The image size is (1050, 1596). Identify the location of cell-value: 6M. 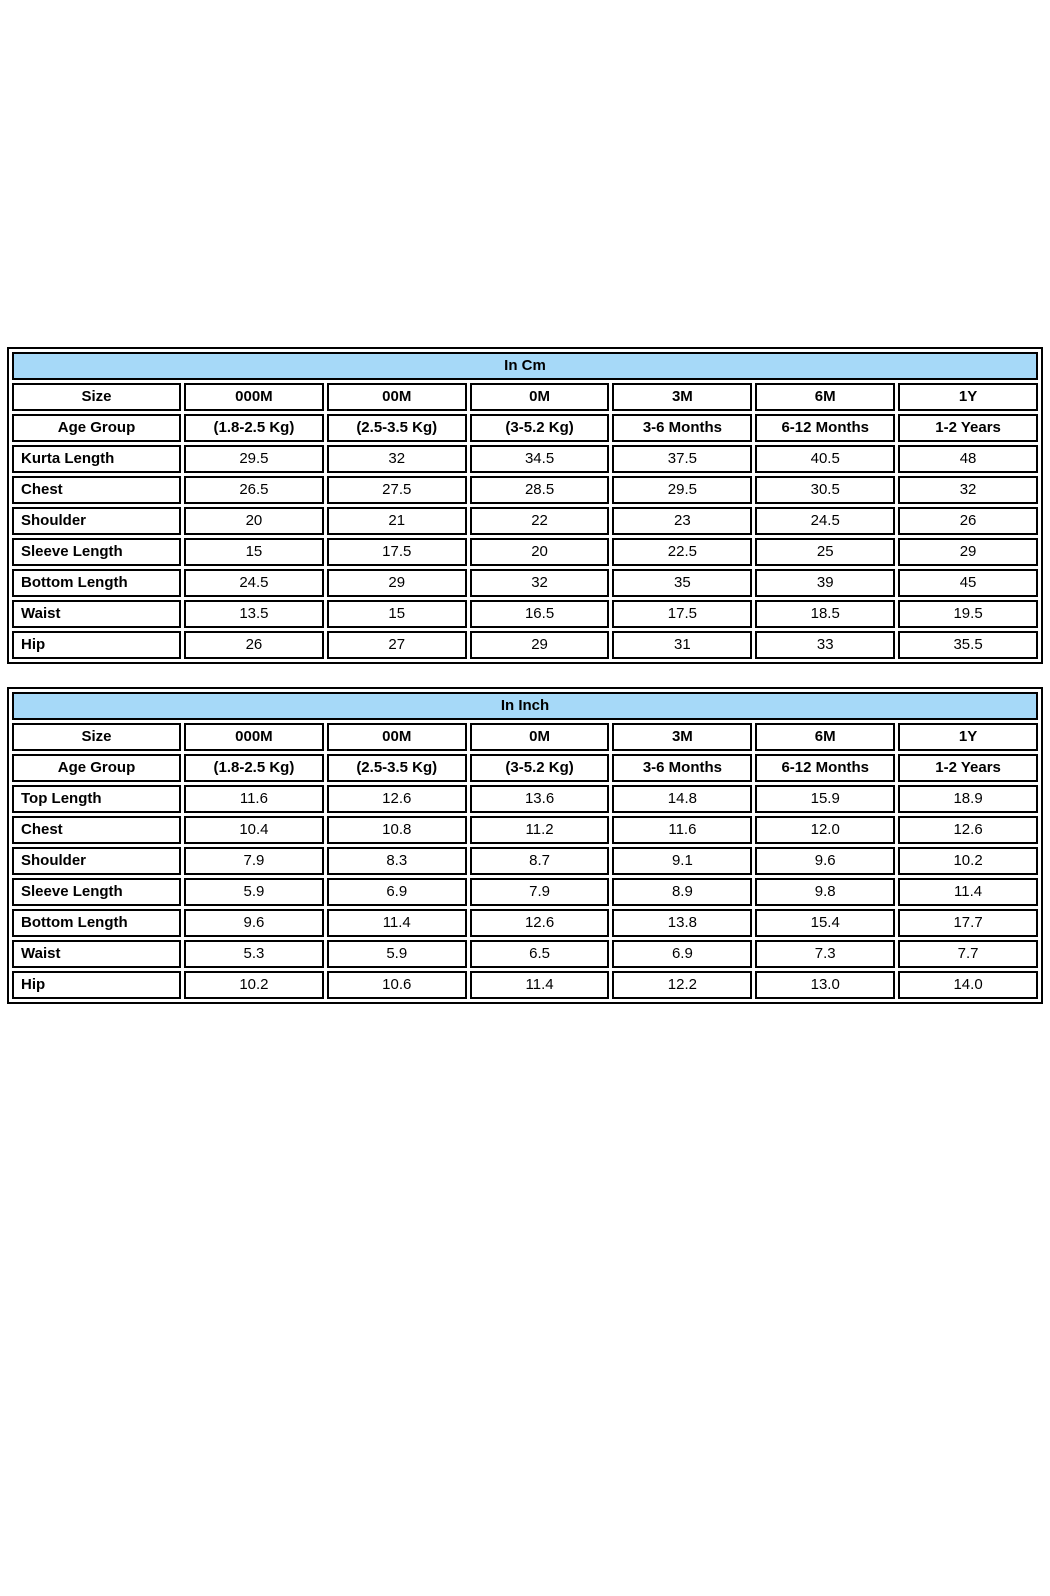
(825, 397).